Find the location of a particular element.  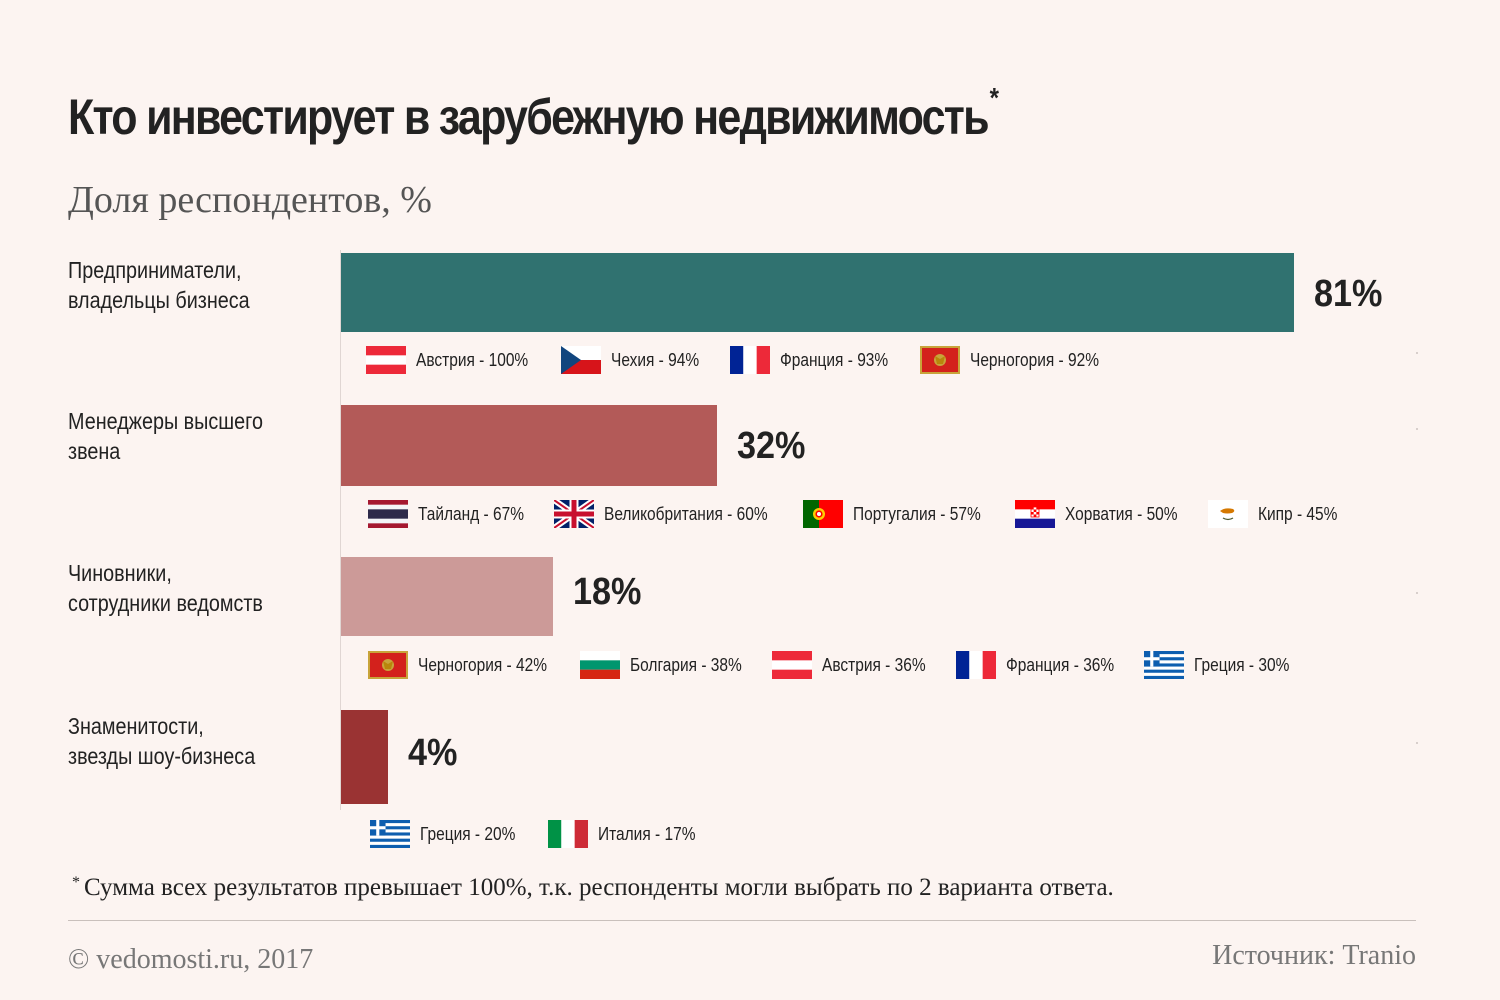

bar-value-label: 18% is located at coordinates (607, 592).